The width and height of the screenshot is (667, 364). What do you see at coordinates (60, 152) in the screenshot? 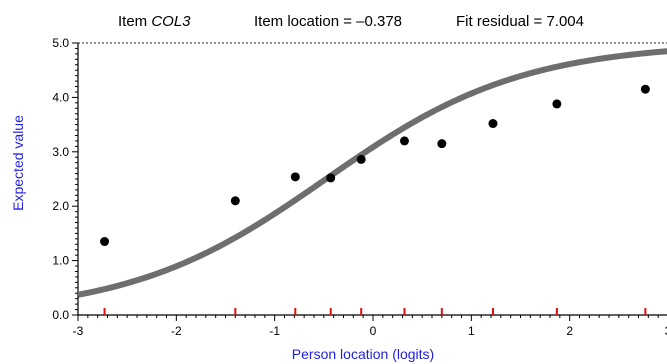
I see `y-tick-label: 3.0` at bounding box center [60, 152].